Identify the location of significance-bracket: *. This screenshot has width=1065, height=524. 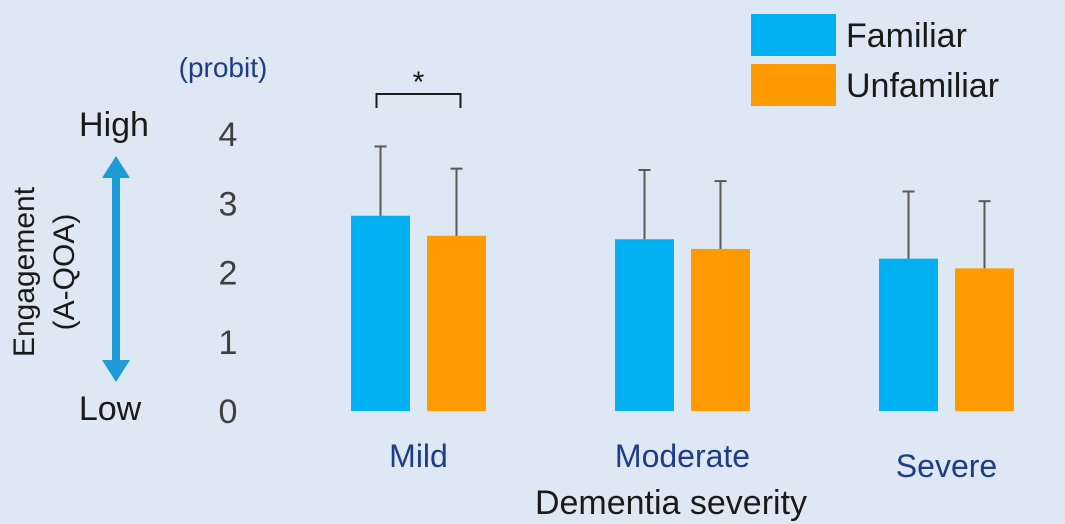
(418, 87).